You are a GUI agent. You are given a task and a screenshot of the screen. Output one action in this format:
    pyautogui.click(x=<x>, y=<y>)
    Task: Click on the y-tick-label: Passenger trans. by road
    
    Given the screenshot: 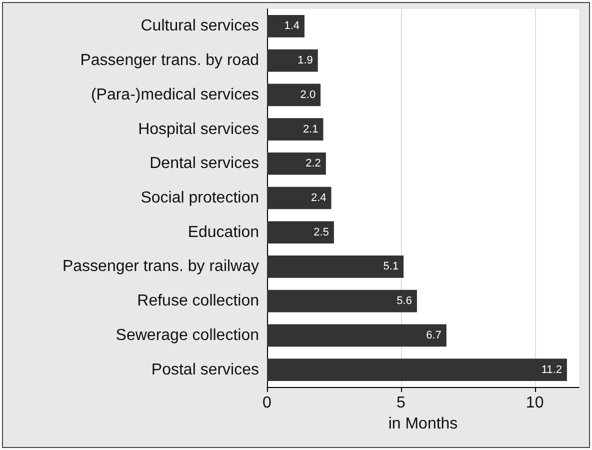 What is the action you would take?
    pyautogui.click(x=169, y=61)
    